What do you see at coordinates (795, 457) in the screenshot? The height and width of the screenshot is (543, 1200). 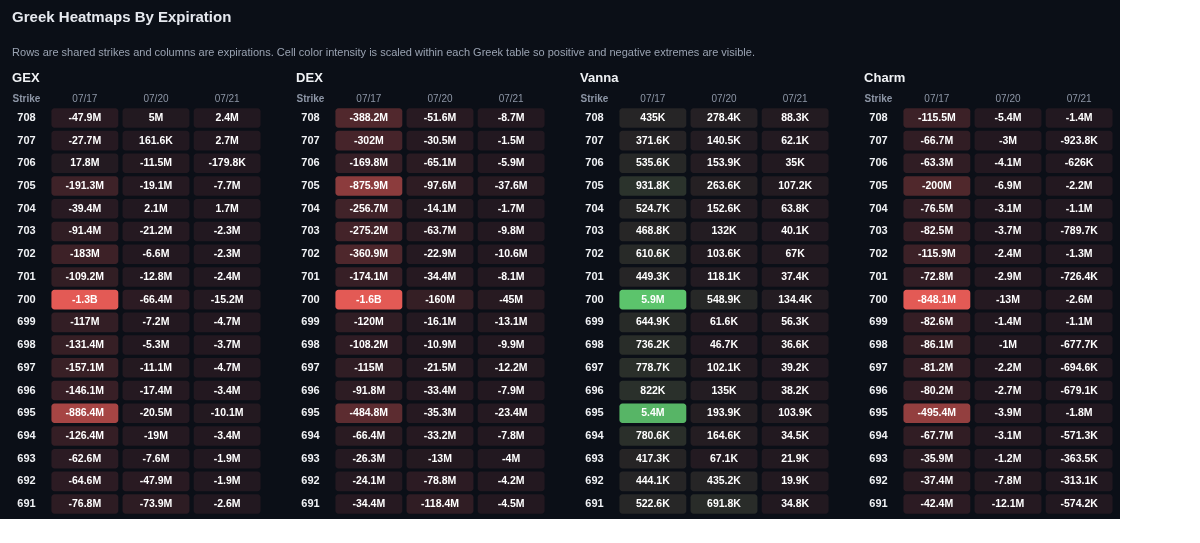 I see `data-label: 21.9K` at bounding box center [795, 457].